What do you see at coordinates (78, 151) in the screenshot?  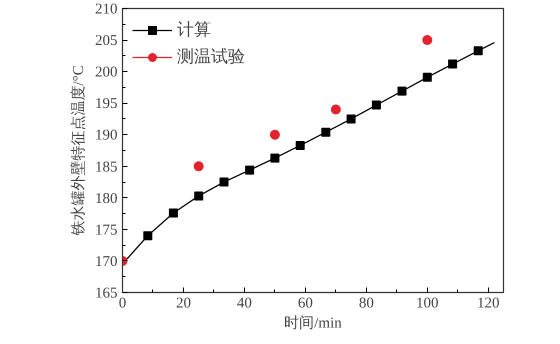 I see `y-axis-title: 铁水罐外壁特征点温度/°C` at bounding box center [78, 151].